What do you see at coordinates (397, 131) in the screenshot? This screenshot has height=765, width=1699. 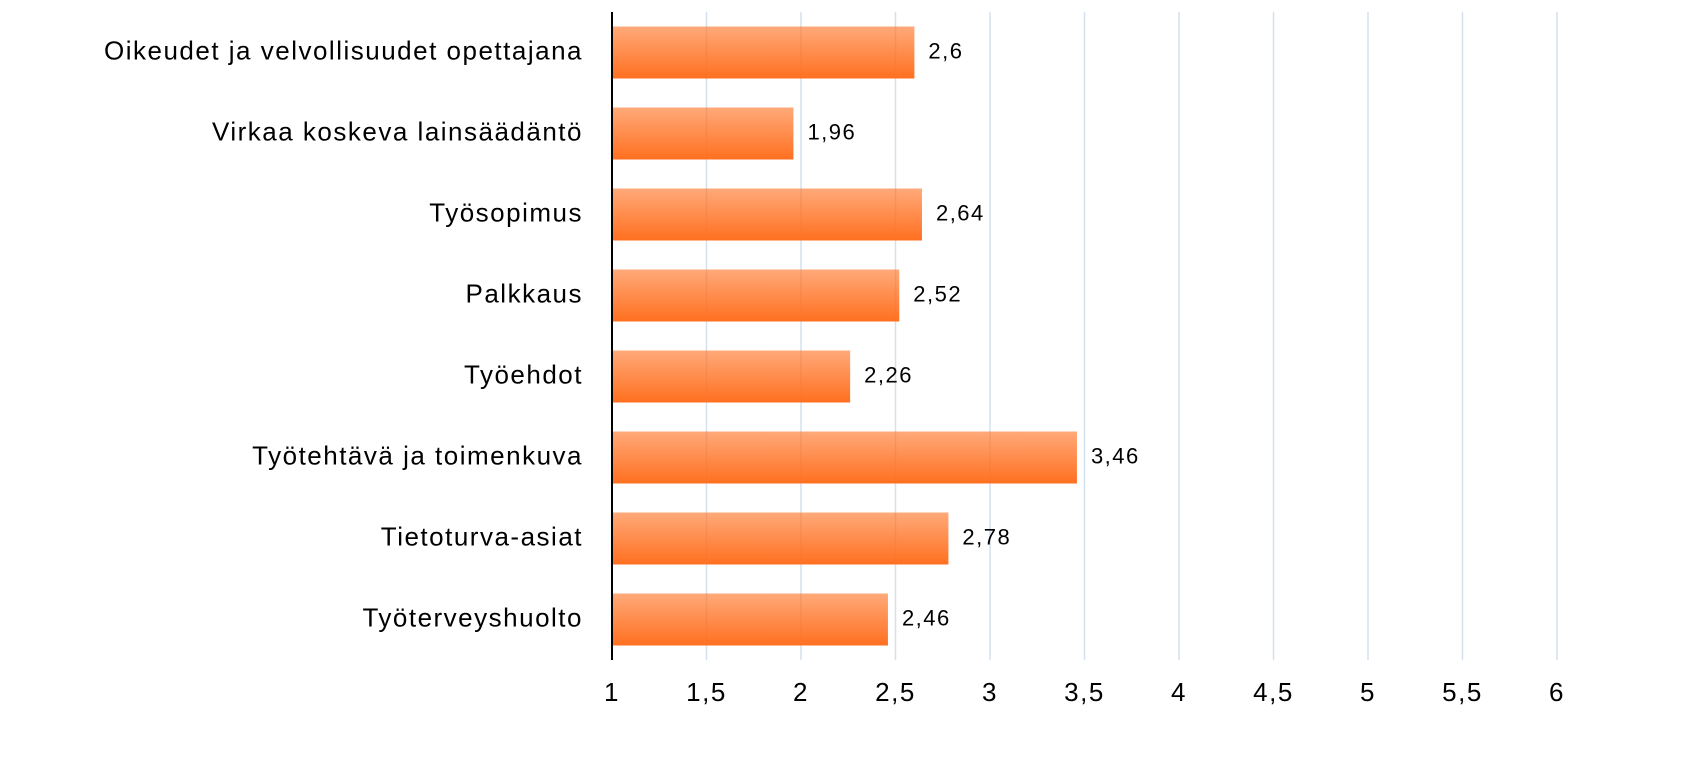 I see `category-label: Virkaa koskeva lainsäädäntö` at bounding box center [397, 131].